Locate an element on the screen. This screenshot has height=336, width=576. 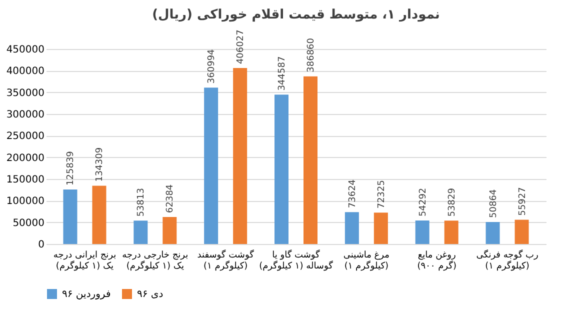
chart-title: نمودار ۱، متوسط قیمت اقلام خوراکی (ریال) is located at coordinates (296, 15).